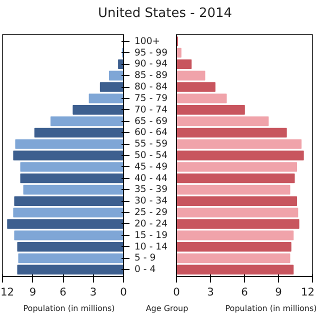 This screenshot has height=320, width=320. What do you see at coordinates (151, 121) in the screenshot?
I see `y-tick-label: 65 - 69` at bounding box center [151, 121].